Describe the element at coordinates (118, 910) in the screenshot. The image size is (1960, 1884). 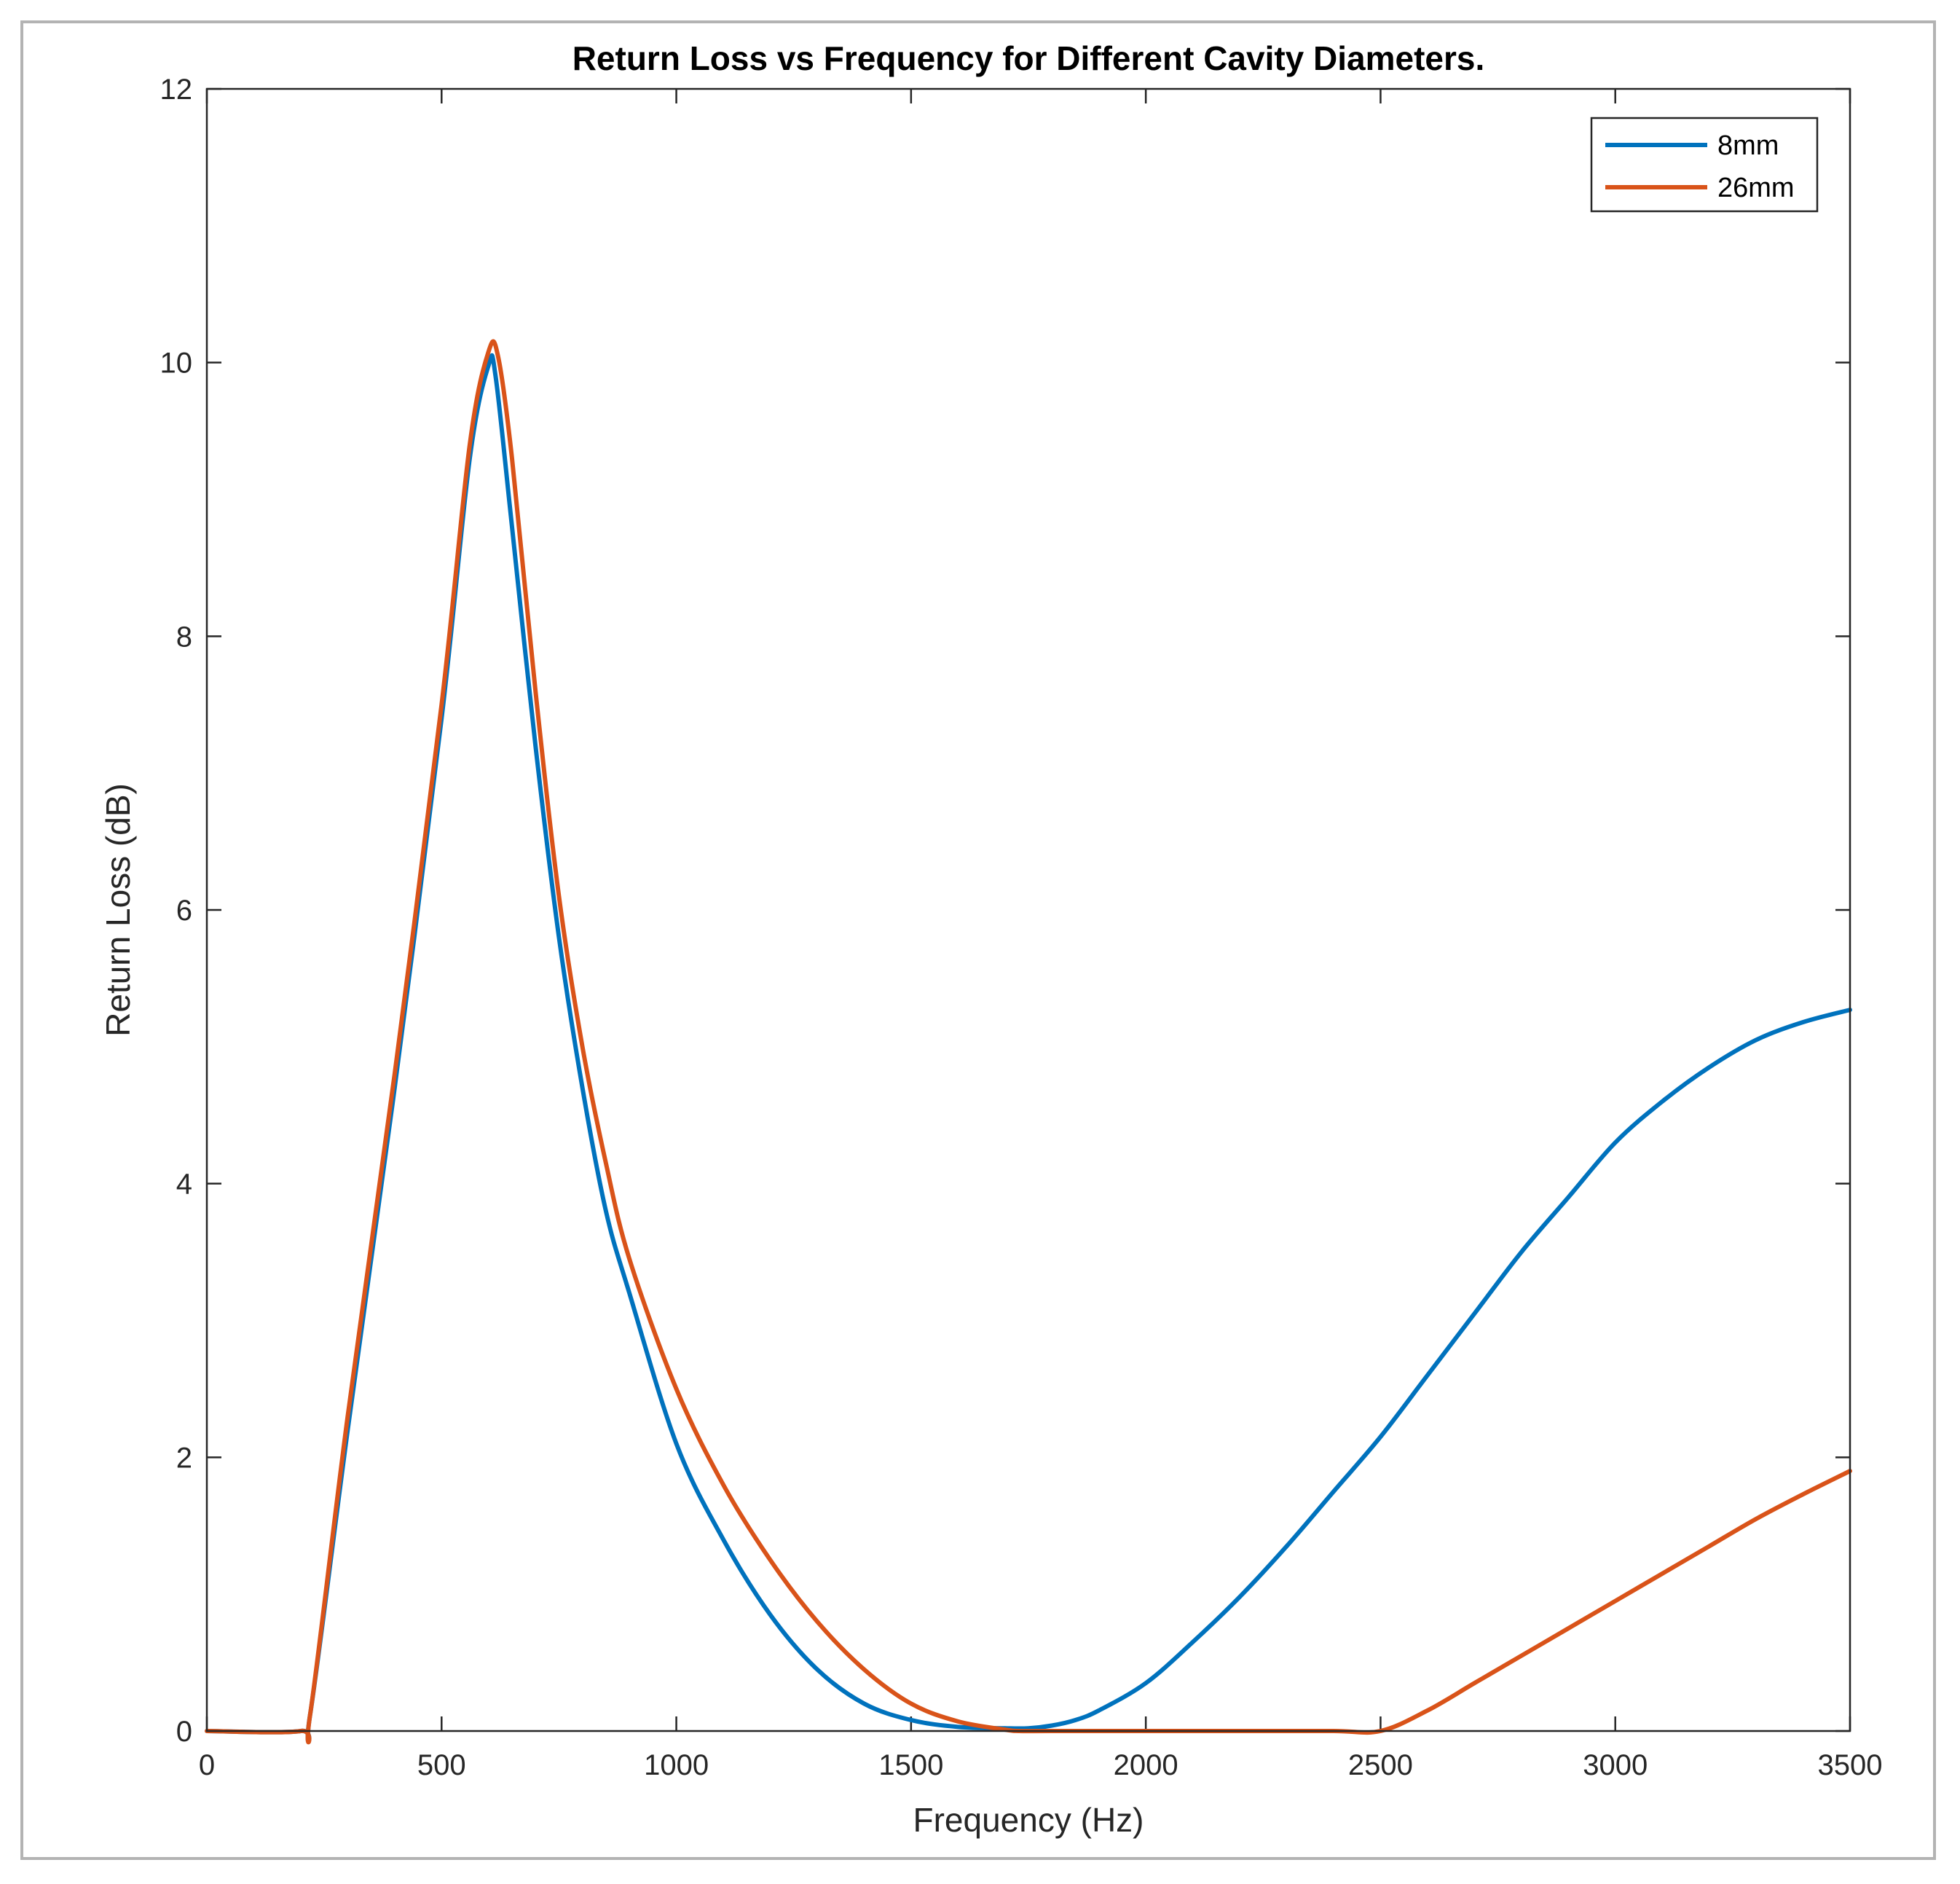
I see `y-axis-label: Return Loss (dB)` at that location.